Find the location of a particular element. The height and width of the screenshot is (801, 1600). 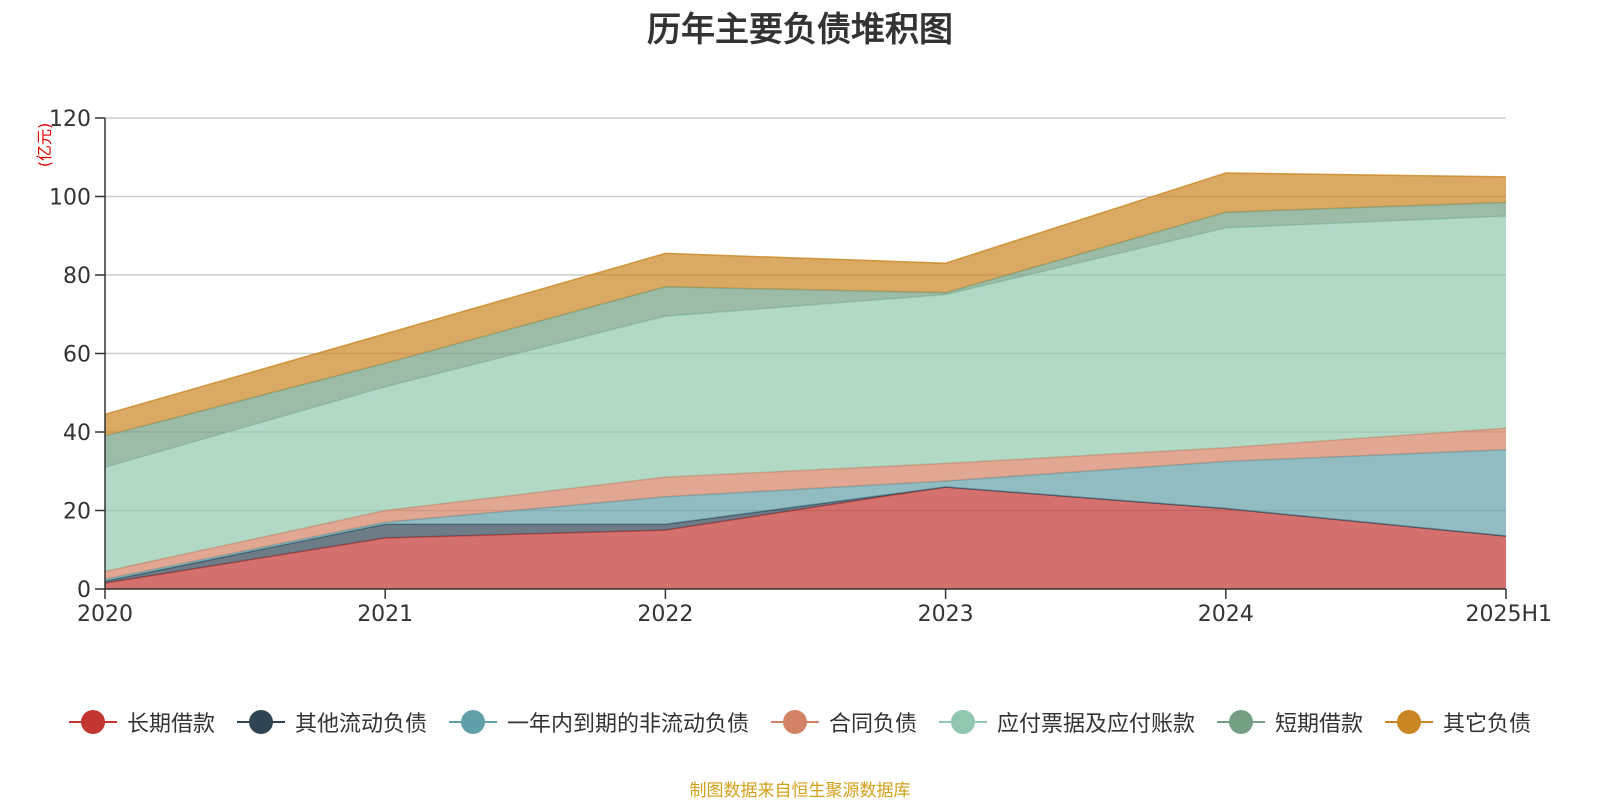

legend-label: 其他流动负债 is located at coordinates (360, 724).